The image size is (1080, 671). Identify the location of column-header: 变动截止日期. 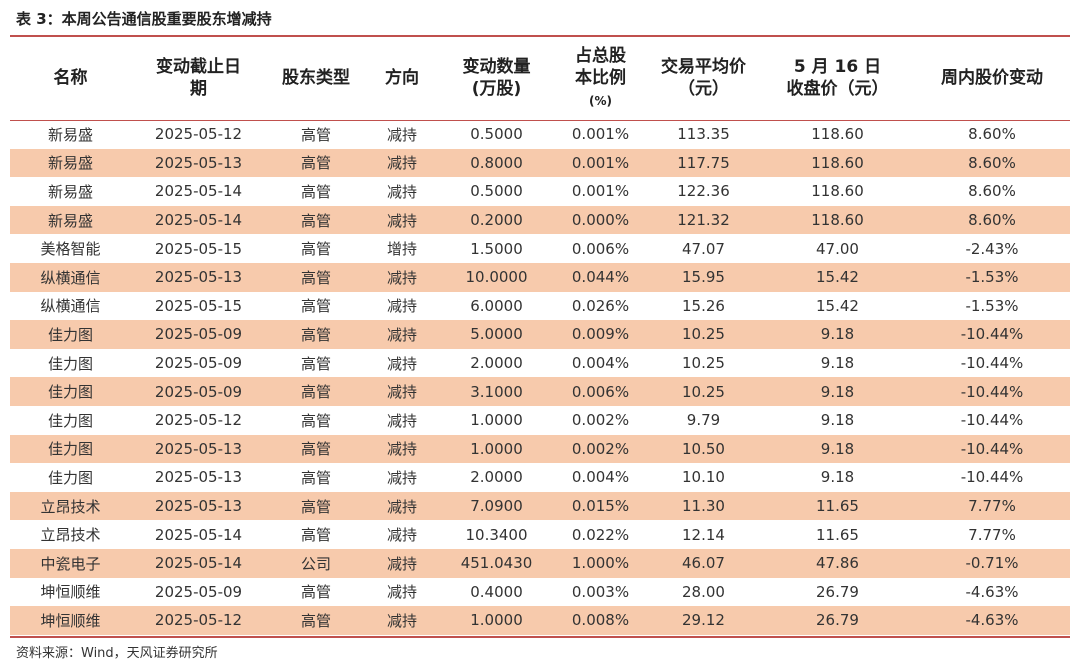
(198, 78).